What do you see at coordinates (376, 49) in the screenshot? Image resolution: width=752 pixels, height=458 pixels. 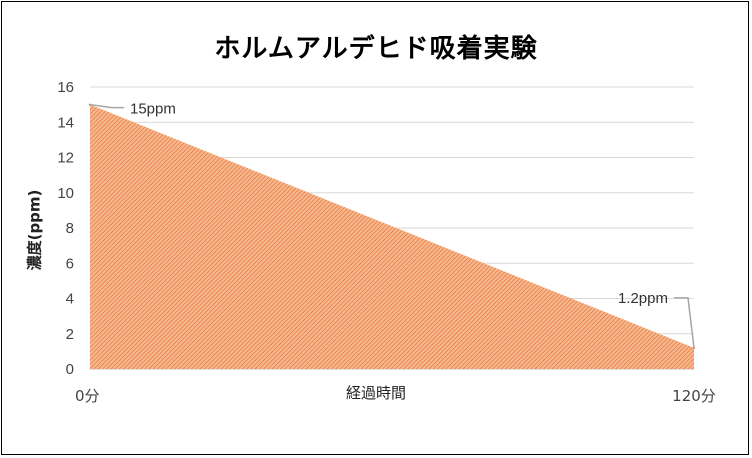 I see `chart-title: ホルムアルデヒド吸着実験` at bounding box center [376, 49].